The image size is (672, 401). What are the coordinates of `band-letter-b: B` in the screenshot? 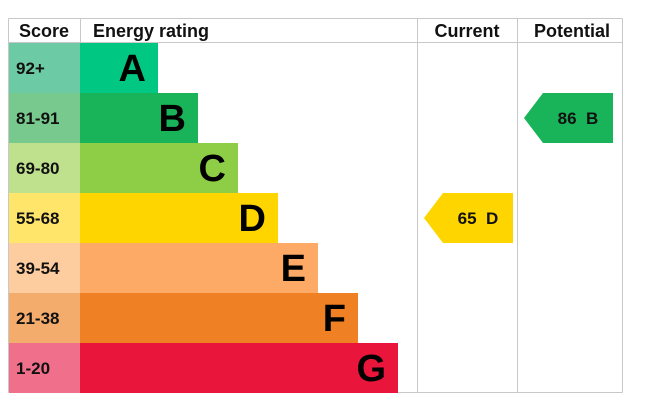 It's located at (172, 119).